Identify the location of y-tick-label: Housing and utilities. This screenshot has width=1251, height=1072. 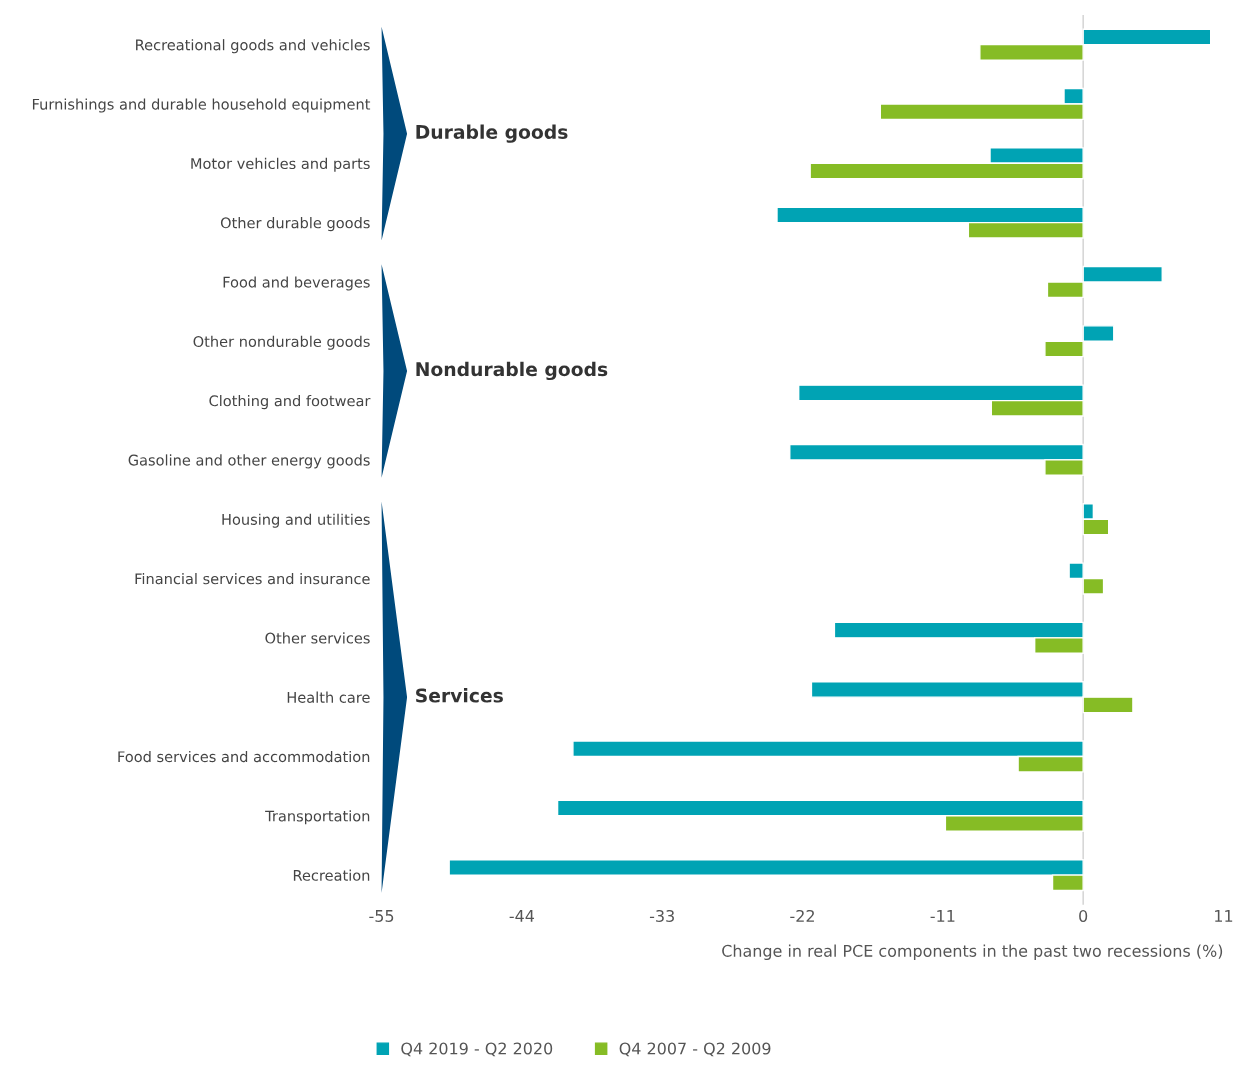
(296, 520).